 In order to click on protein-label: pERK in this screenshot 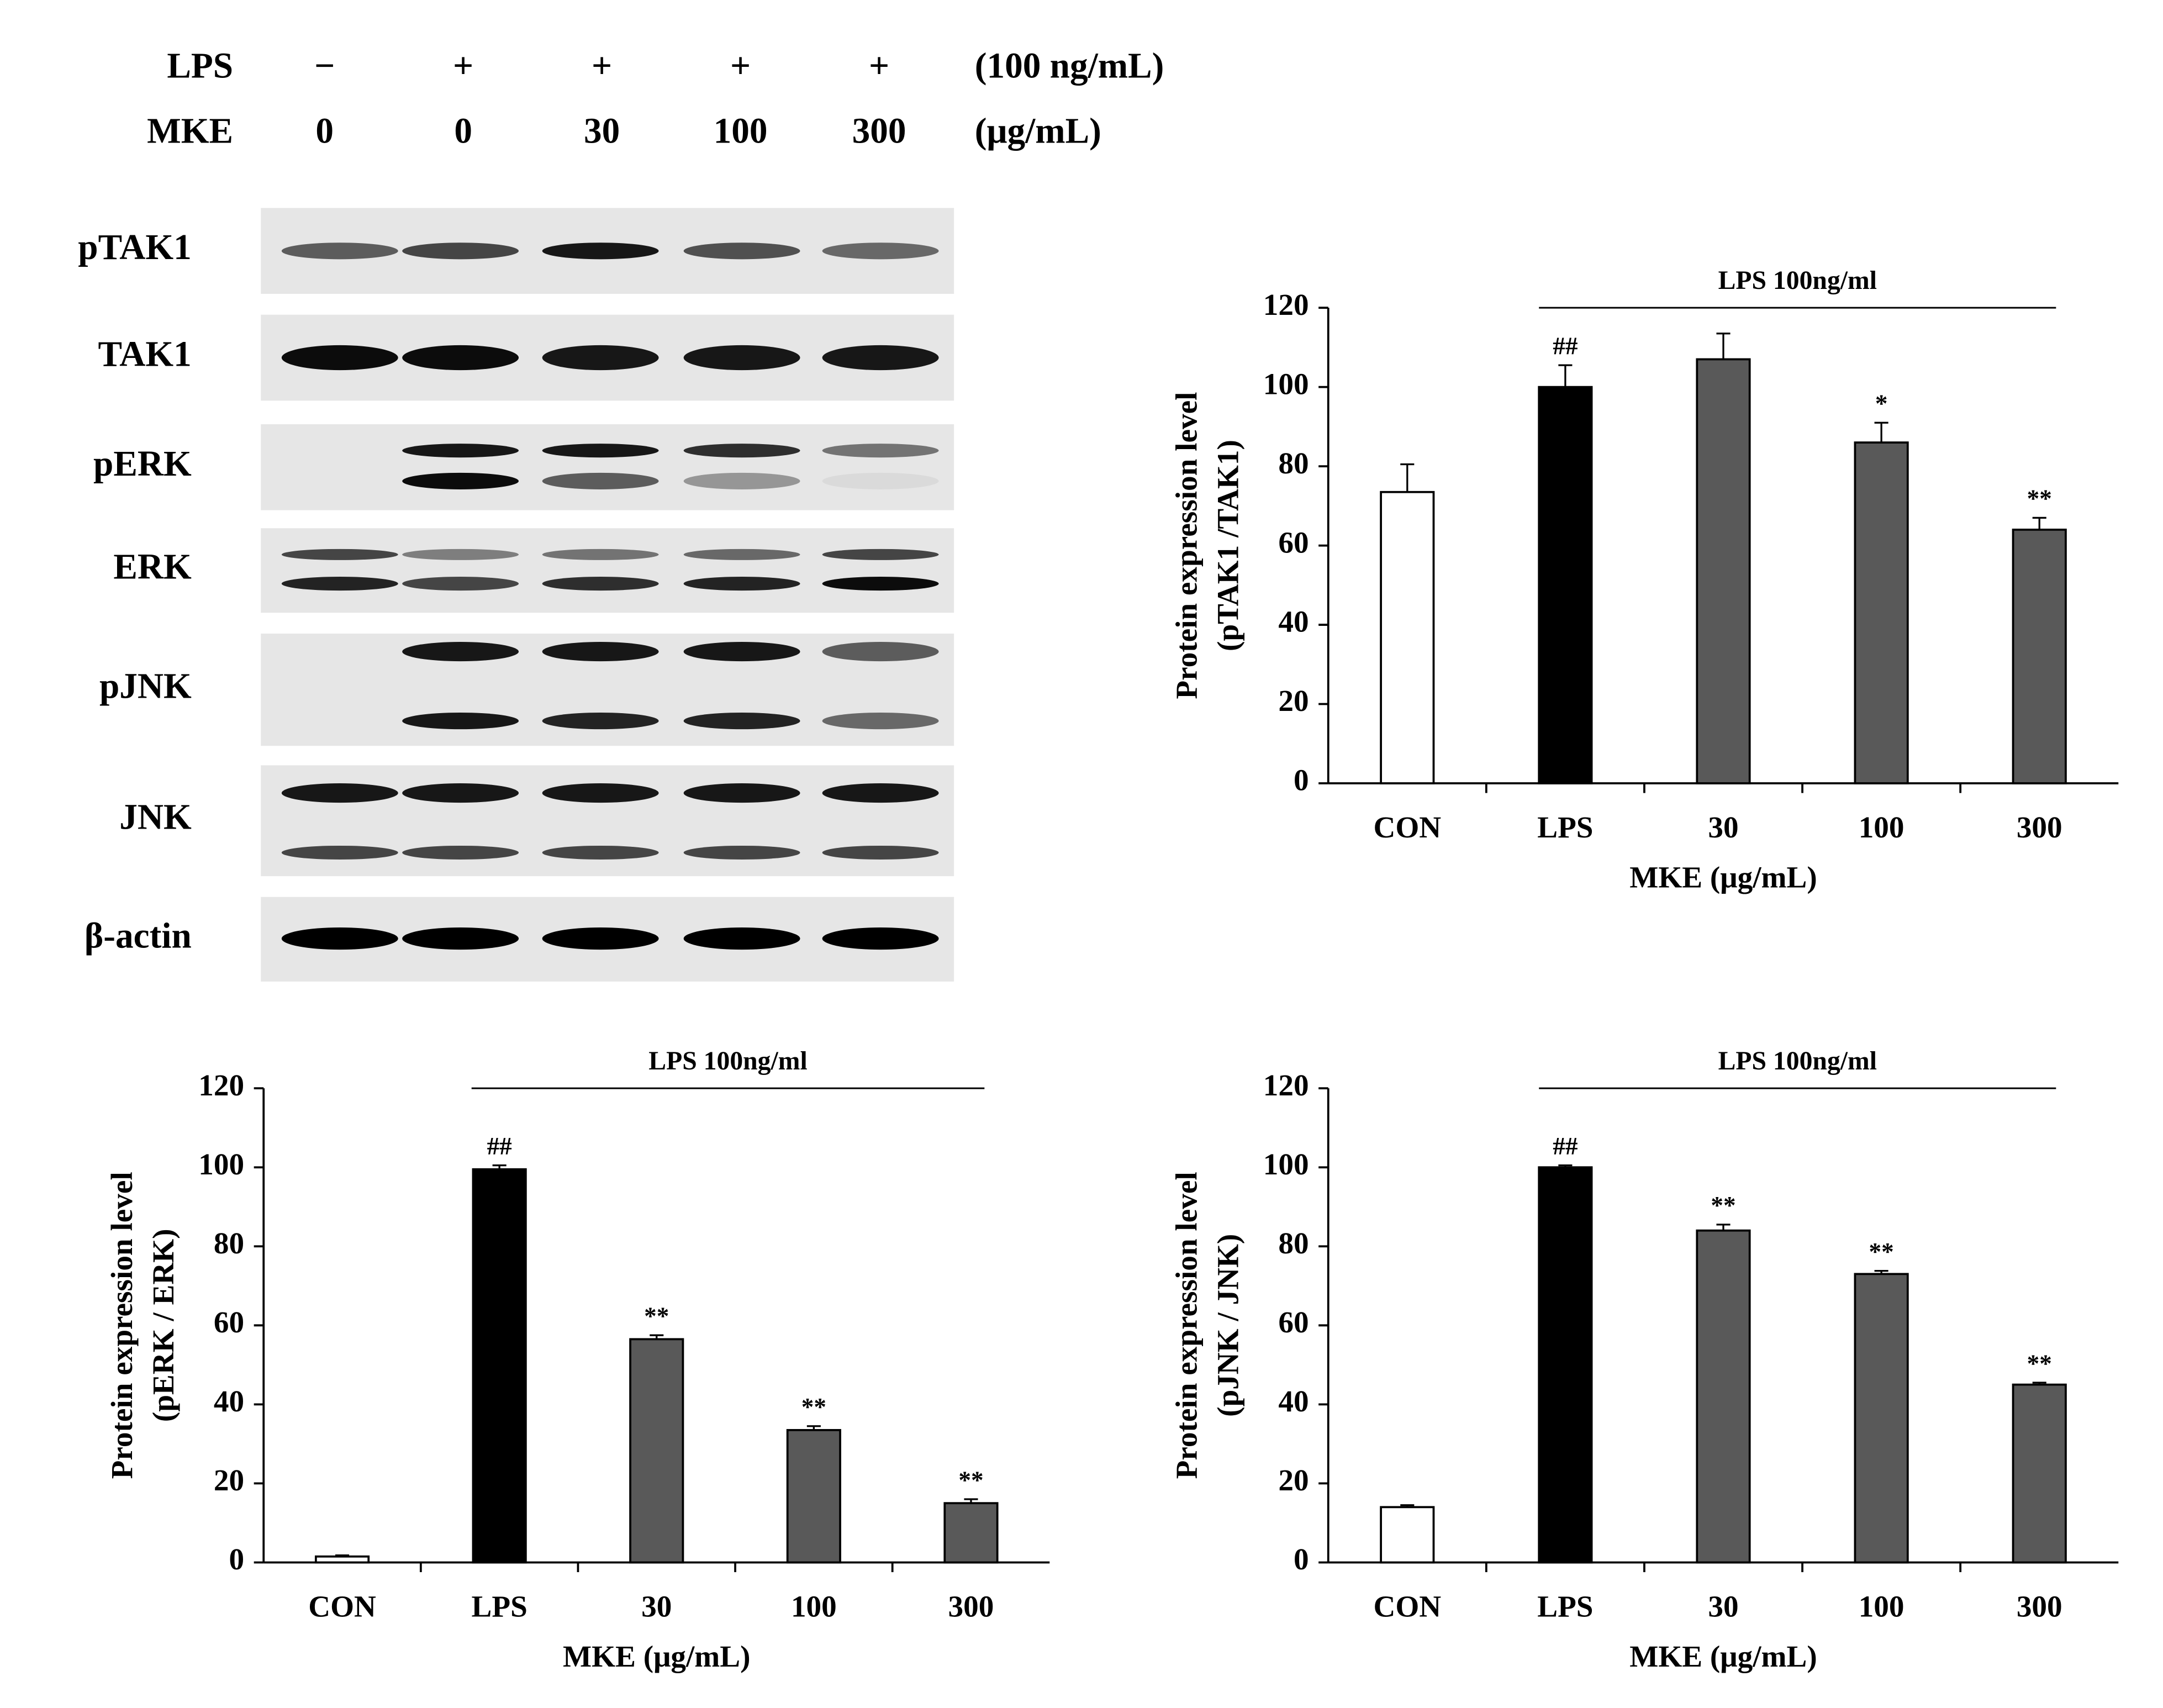, I will do `click(142, 464)`.